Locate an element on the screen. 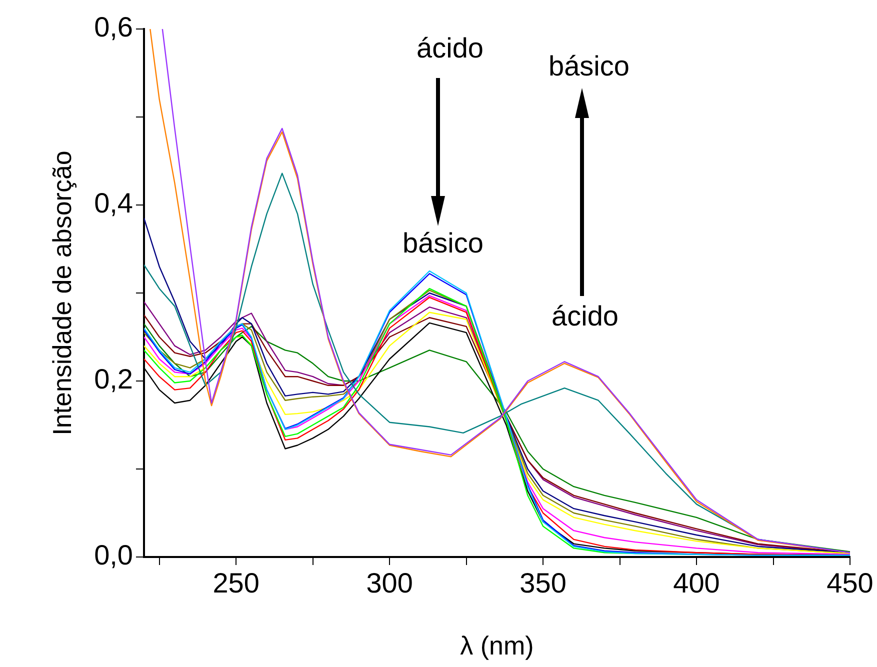 Image resolution: width=877 pixels, height=667 pixels. y-tick-label: 0,6 is located at coordinates (113, 27).